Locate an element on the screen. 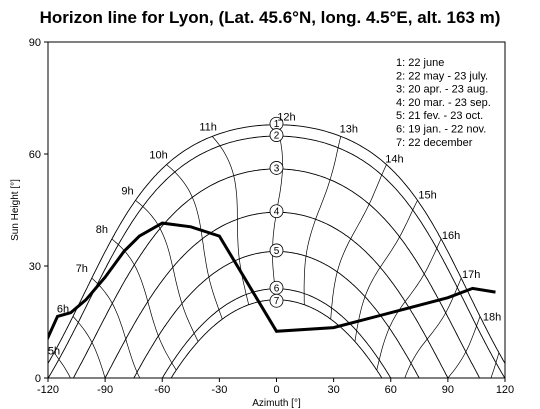 The image size is (540, 409). legend-entry-3: 3: 20 apr. - 23 aug. is located at coordinates (442, 90).